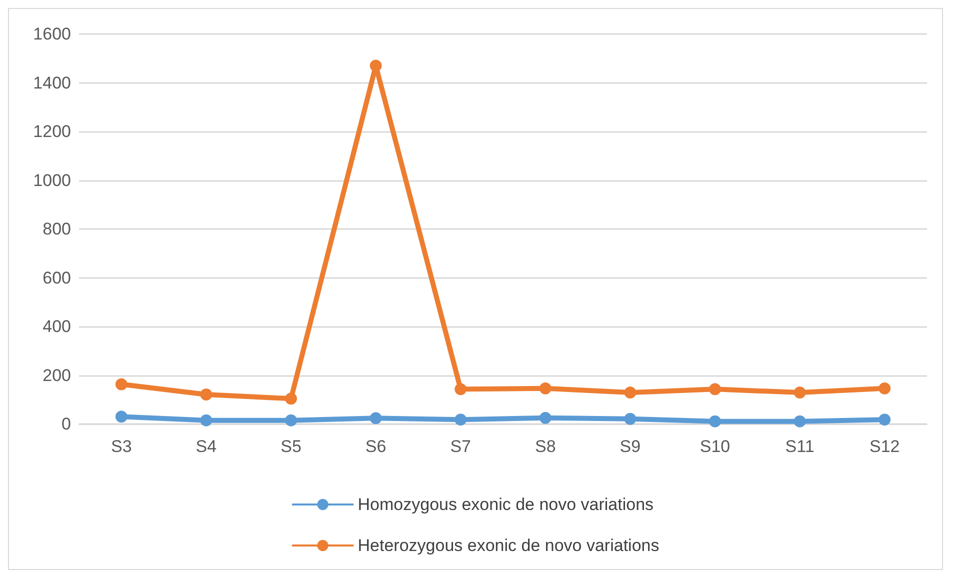 The image size is (955, 582). What do you see at coordinates (121, 446) in the screenshot?
I see `x-tick-label: S3` at bounding box center [121, 446].